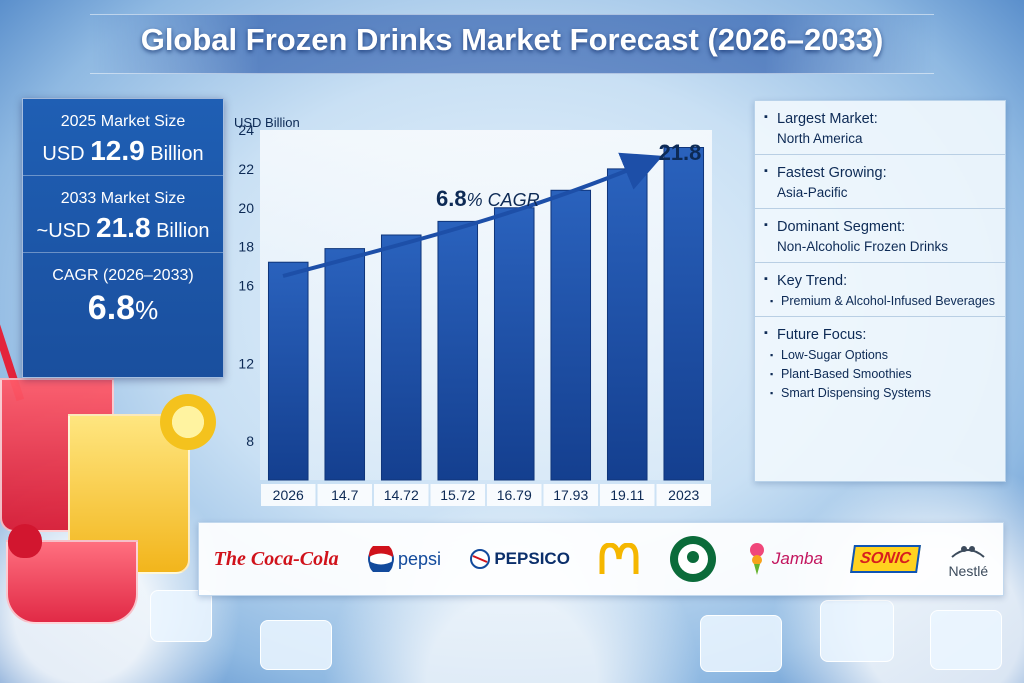 The width and height of the screenshot is (1024, 683). Describe the element at coordinates (123, 121) in the screenshot. I see `stat-label: 2025 Market Size` at that location.